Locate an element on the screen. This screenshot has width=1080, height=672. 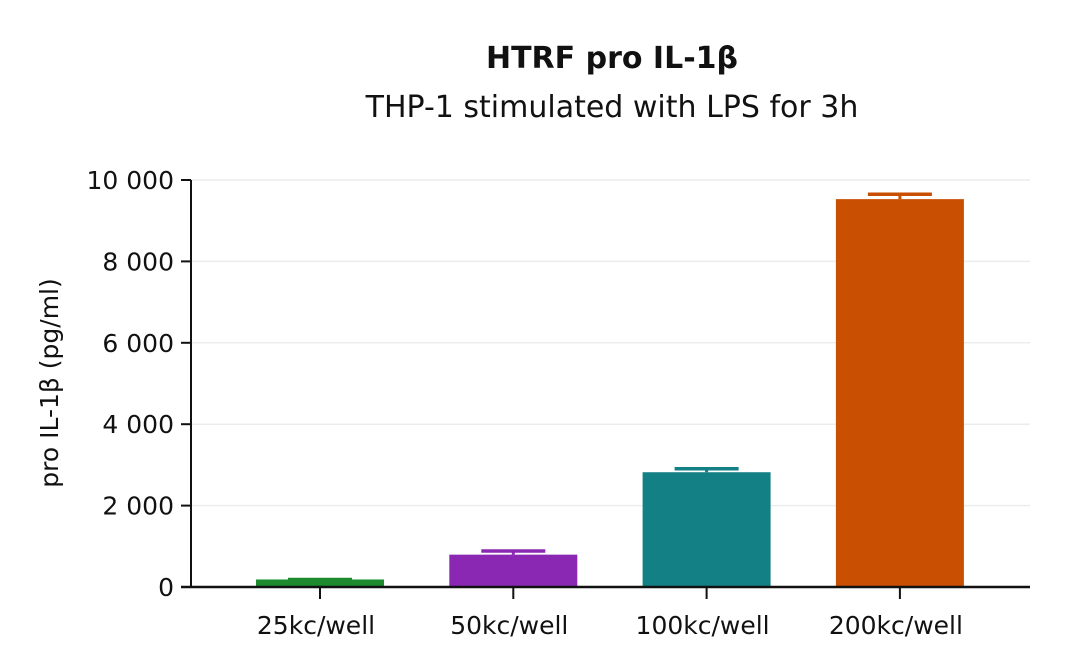
y-tick-label: 6 000 is located at coordinates (138, 343).